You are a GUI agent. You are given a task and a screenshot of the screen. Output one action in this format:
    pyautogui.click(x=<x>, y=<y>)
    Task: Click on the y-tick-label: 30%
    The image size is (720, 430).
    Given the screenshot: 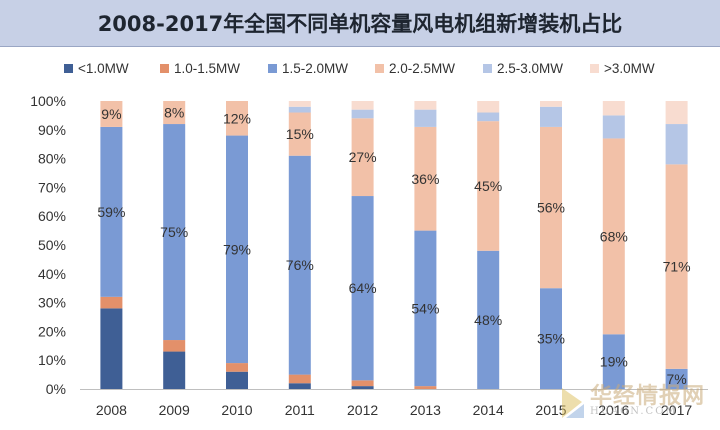 What is the action you would take?
    pyautogui.click(x=52, y=303)
    